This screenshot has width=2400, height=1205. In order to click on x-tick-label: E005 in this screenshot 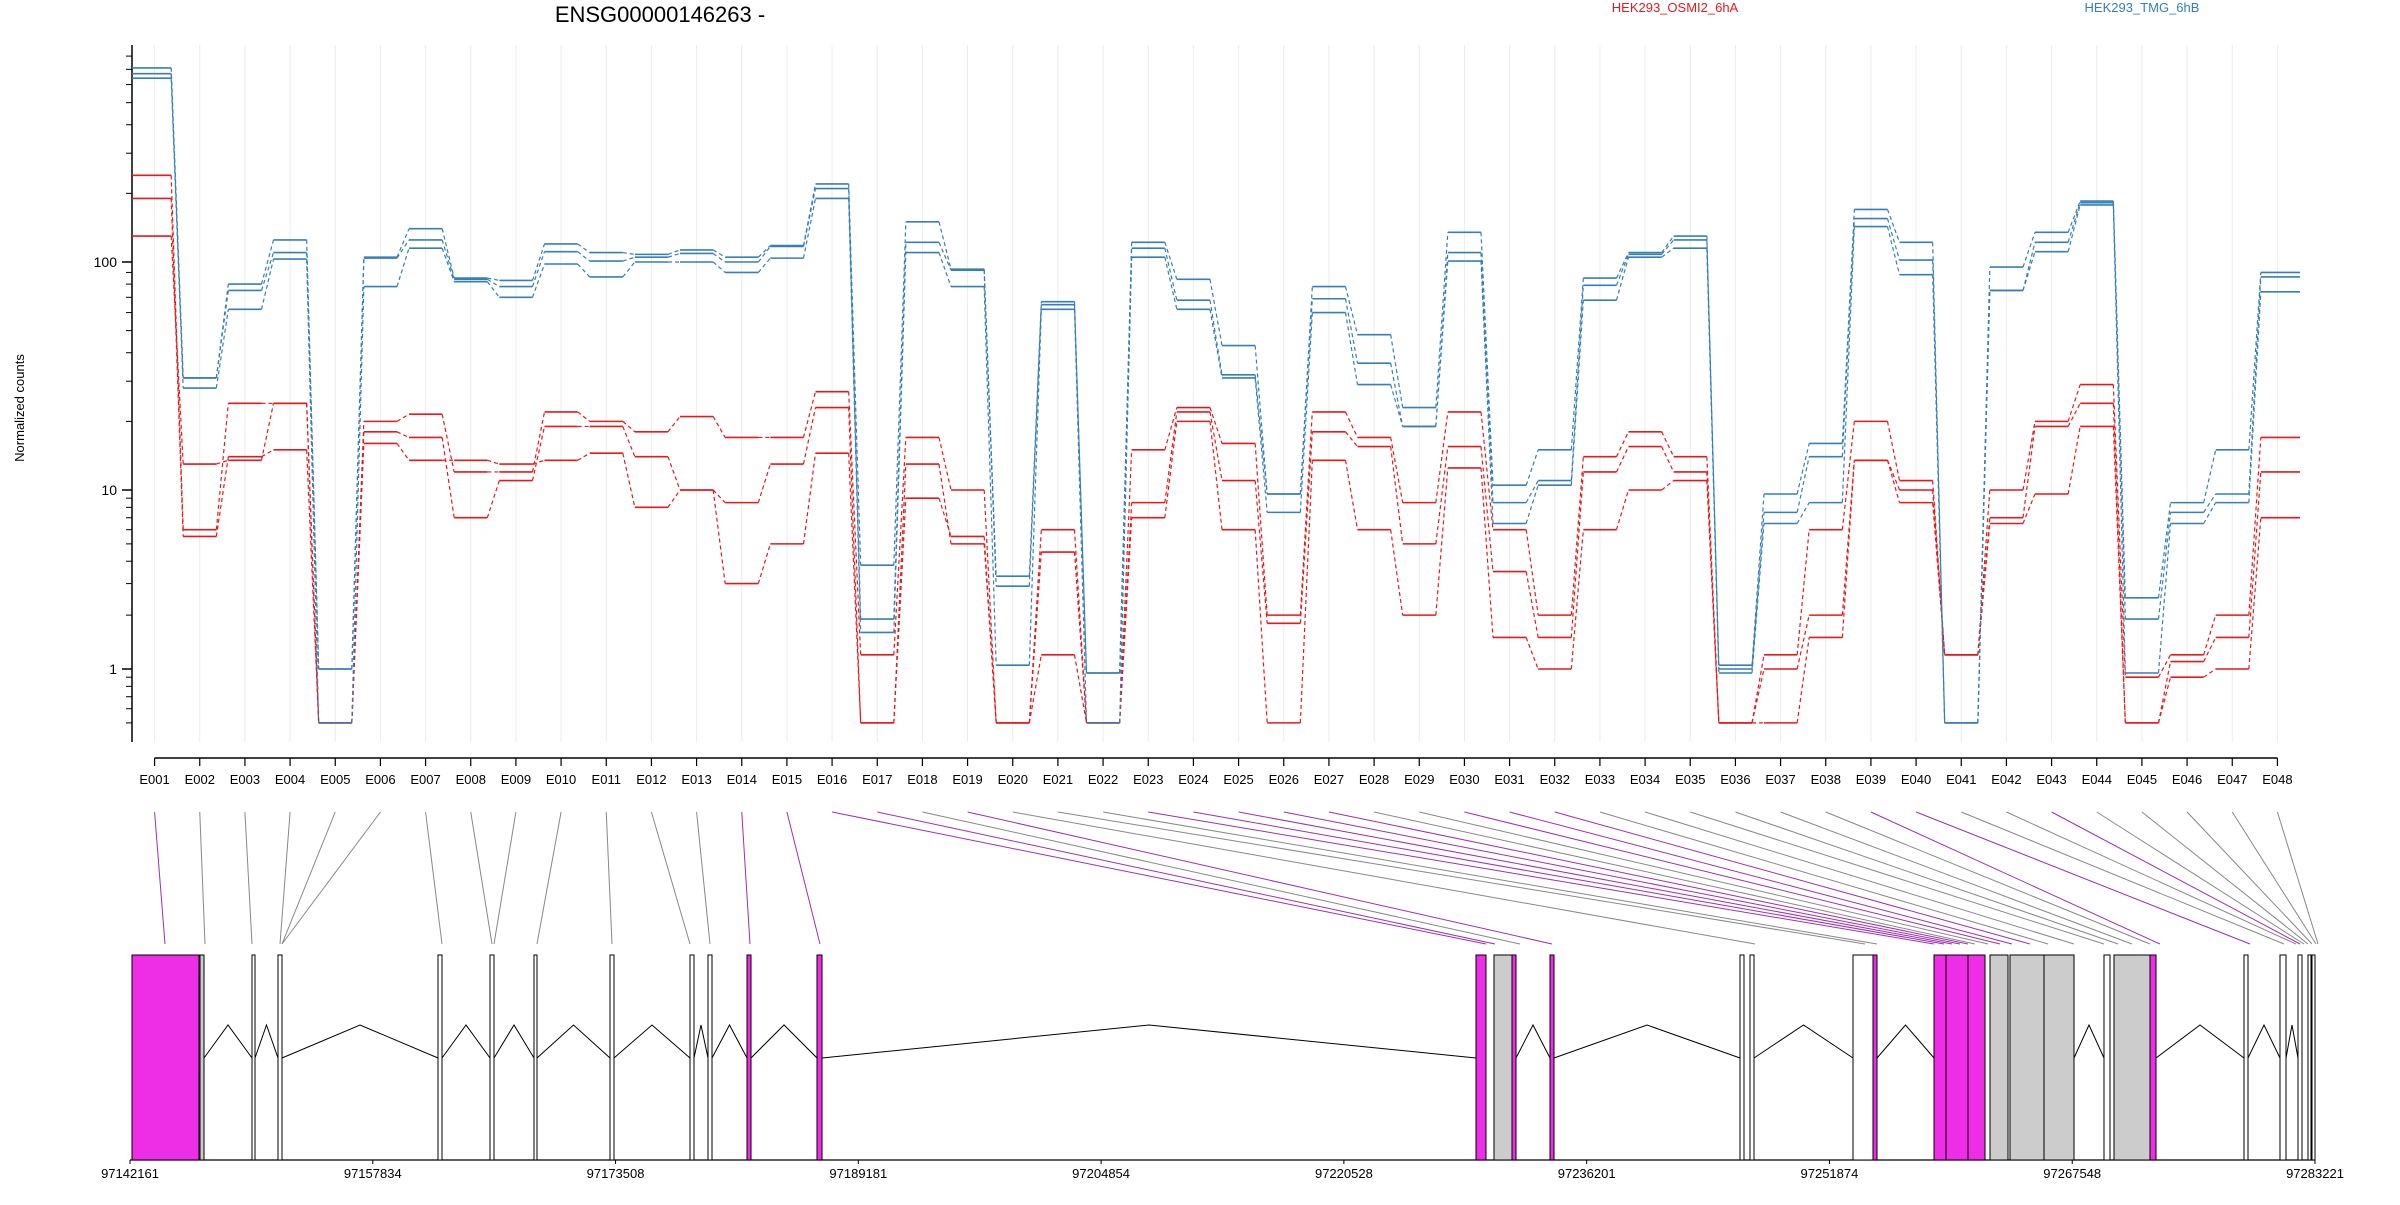, I will do `click(335, 779)`.